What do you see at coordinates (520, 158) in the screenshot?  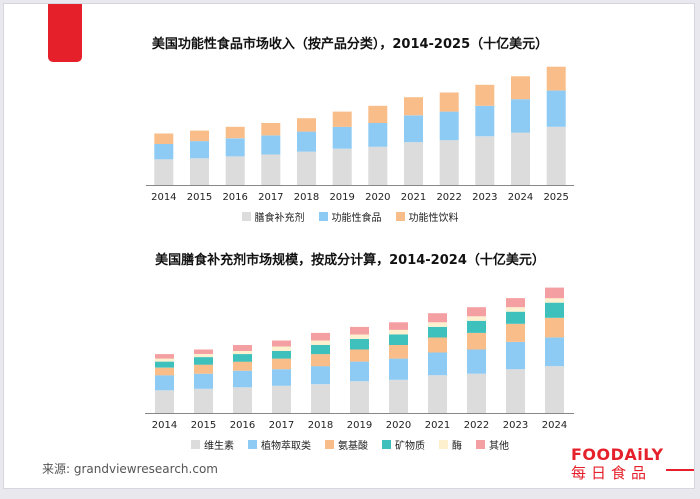 I see `chart1-bar-2024-s0` at bounding box center [520, 158].